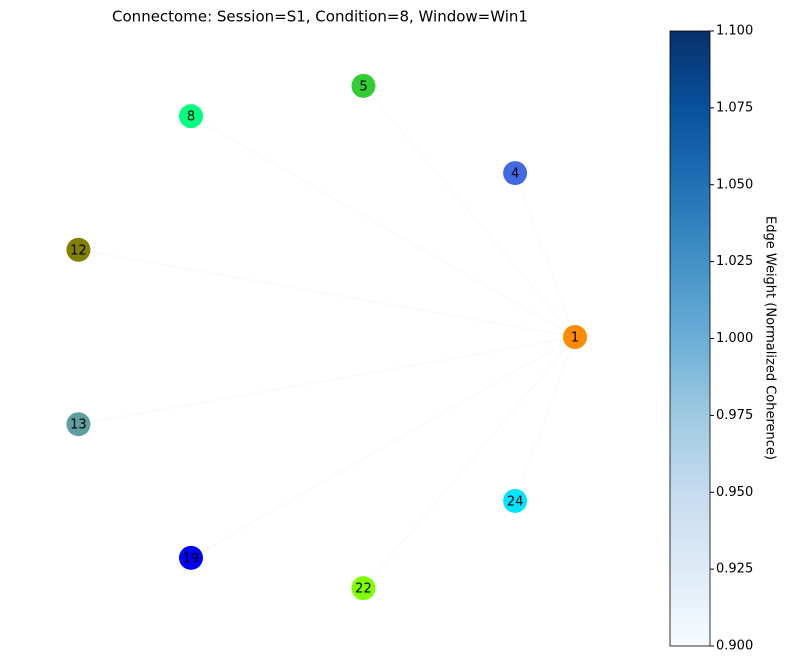  I want to click on node-label: 13, so click(78, 425).